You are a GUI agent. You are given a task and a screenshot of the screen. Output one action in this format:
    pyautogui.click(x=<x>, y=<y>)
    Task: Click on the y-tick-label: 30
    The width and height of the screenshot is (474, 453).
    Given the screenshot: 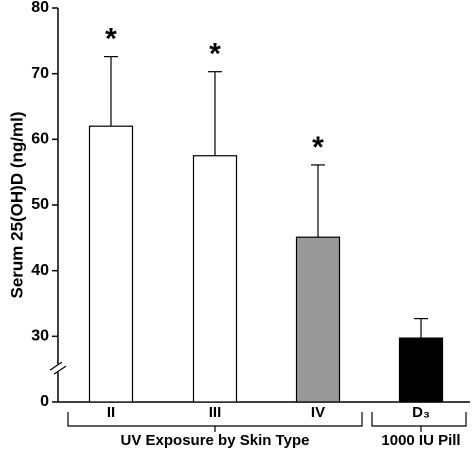 What is the action you would take?
    pyautogui.click(x=40, y=336)
    